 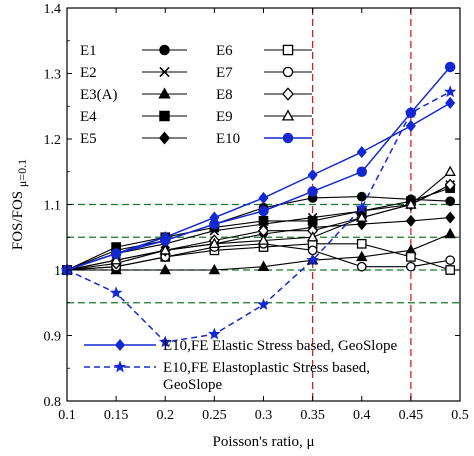 What do you see at coordinates (266, 368) in the screenshot?
I see `legend-label: E10,FE Elastoplastic Stress based,` at bounding box center [266, 368].